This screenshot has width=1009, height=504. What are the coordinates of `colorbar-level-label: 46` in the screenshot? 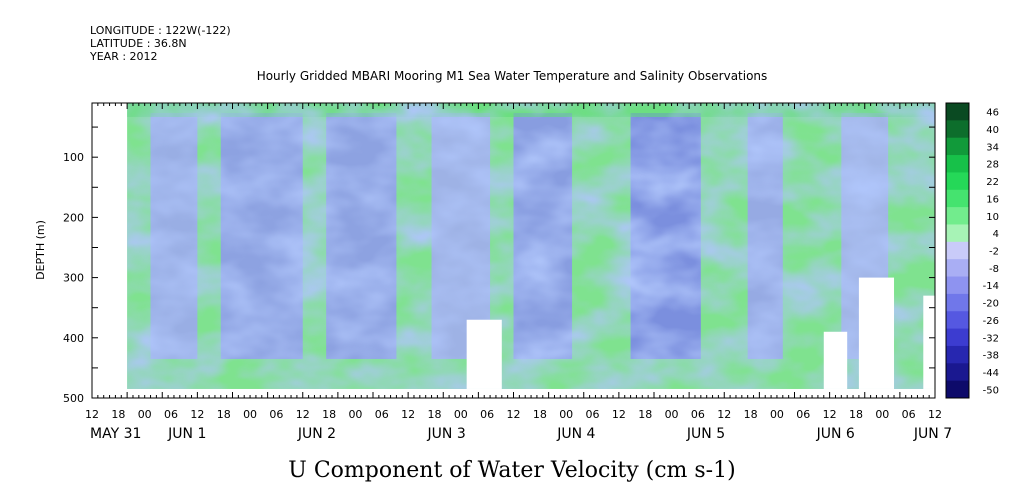 It's located at (992, 113).